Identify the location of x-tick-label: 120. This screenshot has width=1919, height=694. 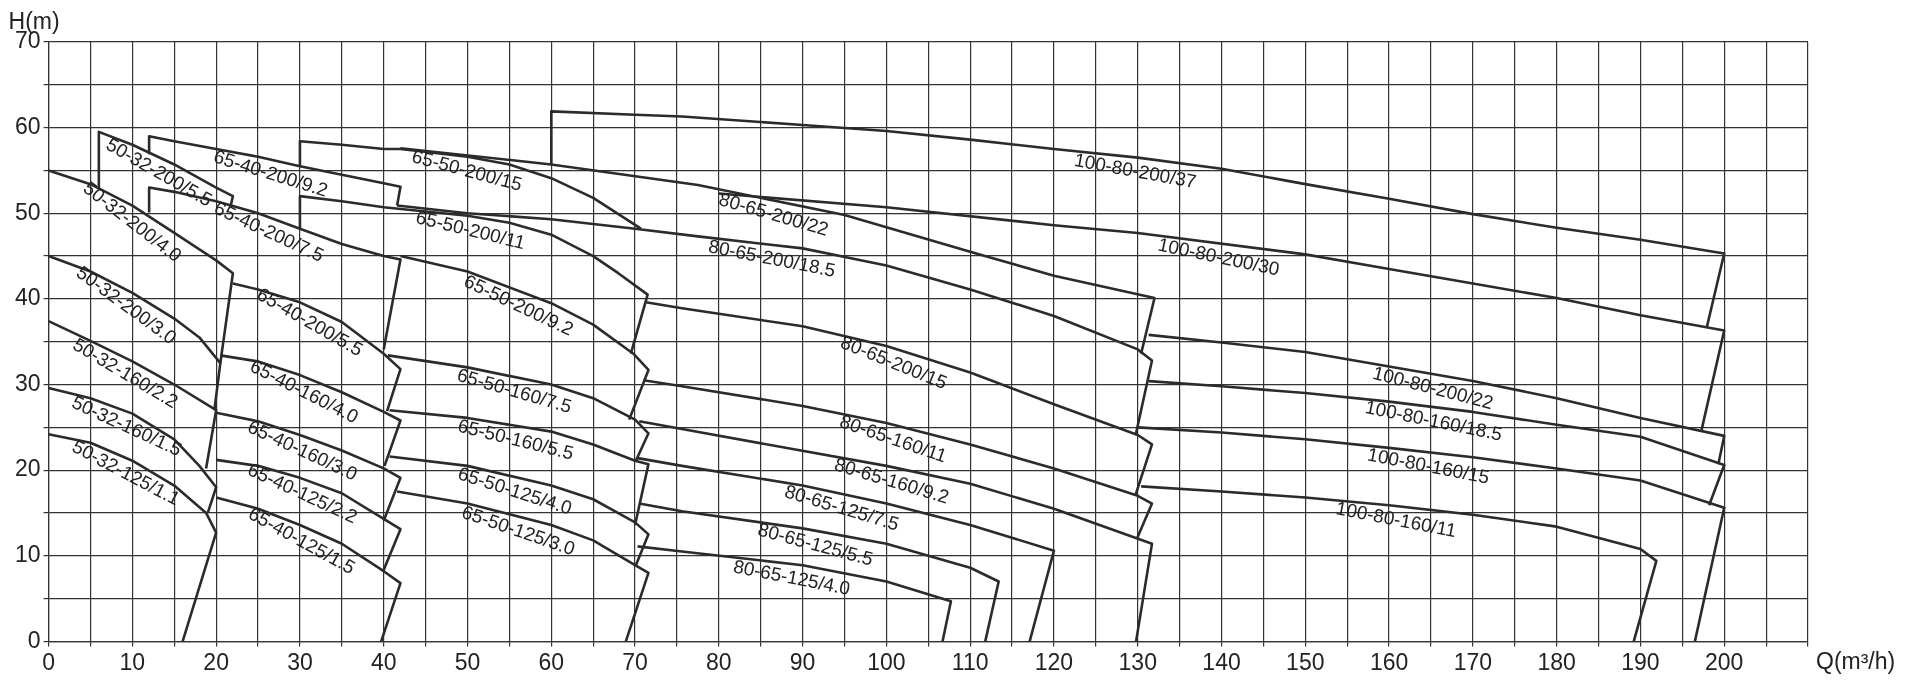
(1054, 661).